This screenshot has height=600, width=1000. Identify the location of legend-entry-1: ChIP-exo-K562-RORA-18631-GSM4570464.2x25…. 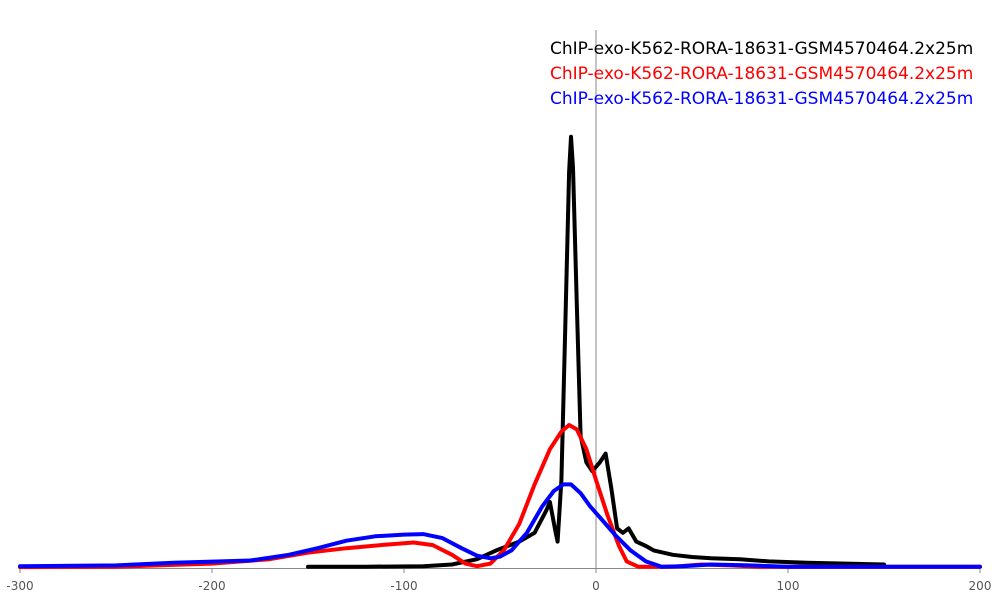
(761, 49).